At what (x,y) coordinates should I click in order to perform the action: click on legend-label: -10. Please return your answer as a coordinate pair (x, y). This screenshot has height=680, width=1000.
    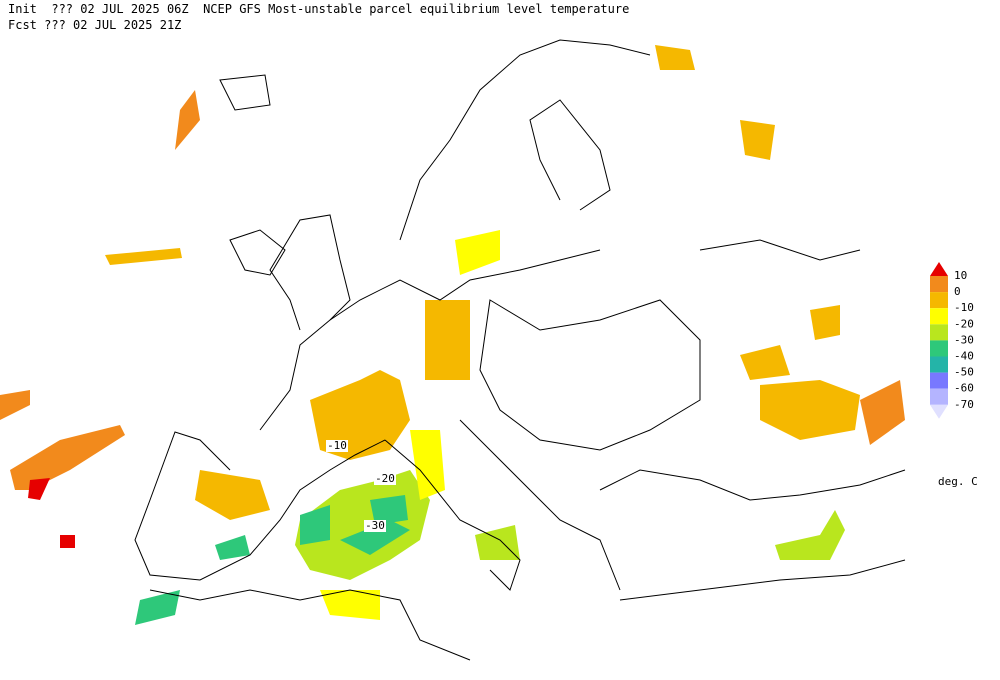
    Looking at the image, I should click on (964, 307).